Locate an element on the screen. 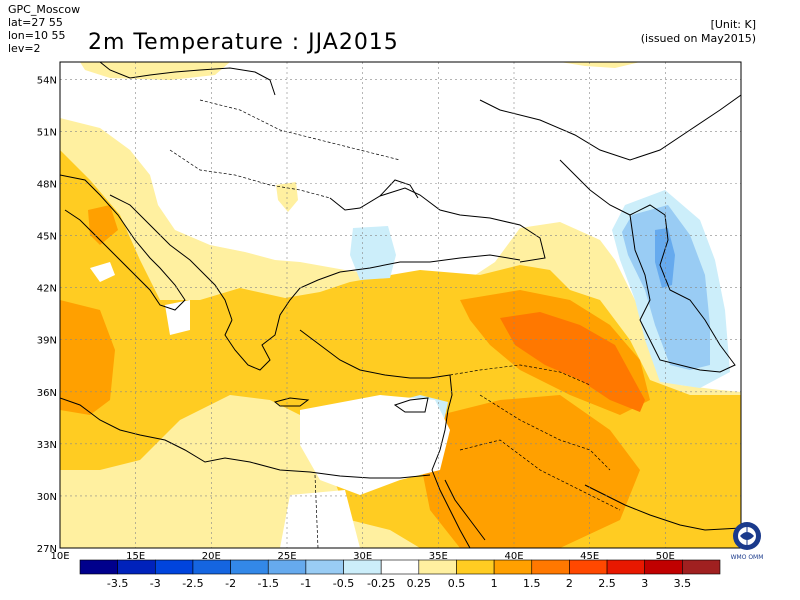 Image resolution: width=800 pixels, height=600 pixels. colorbar-label: 3 is located at coordinates (644, 583).